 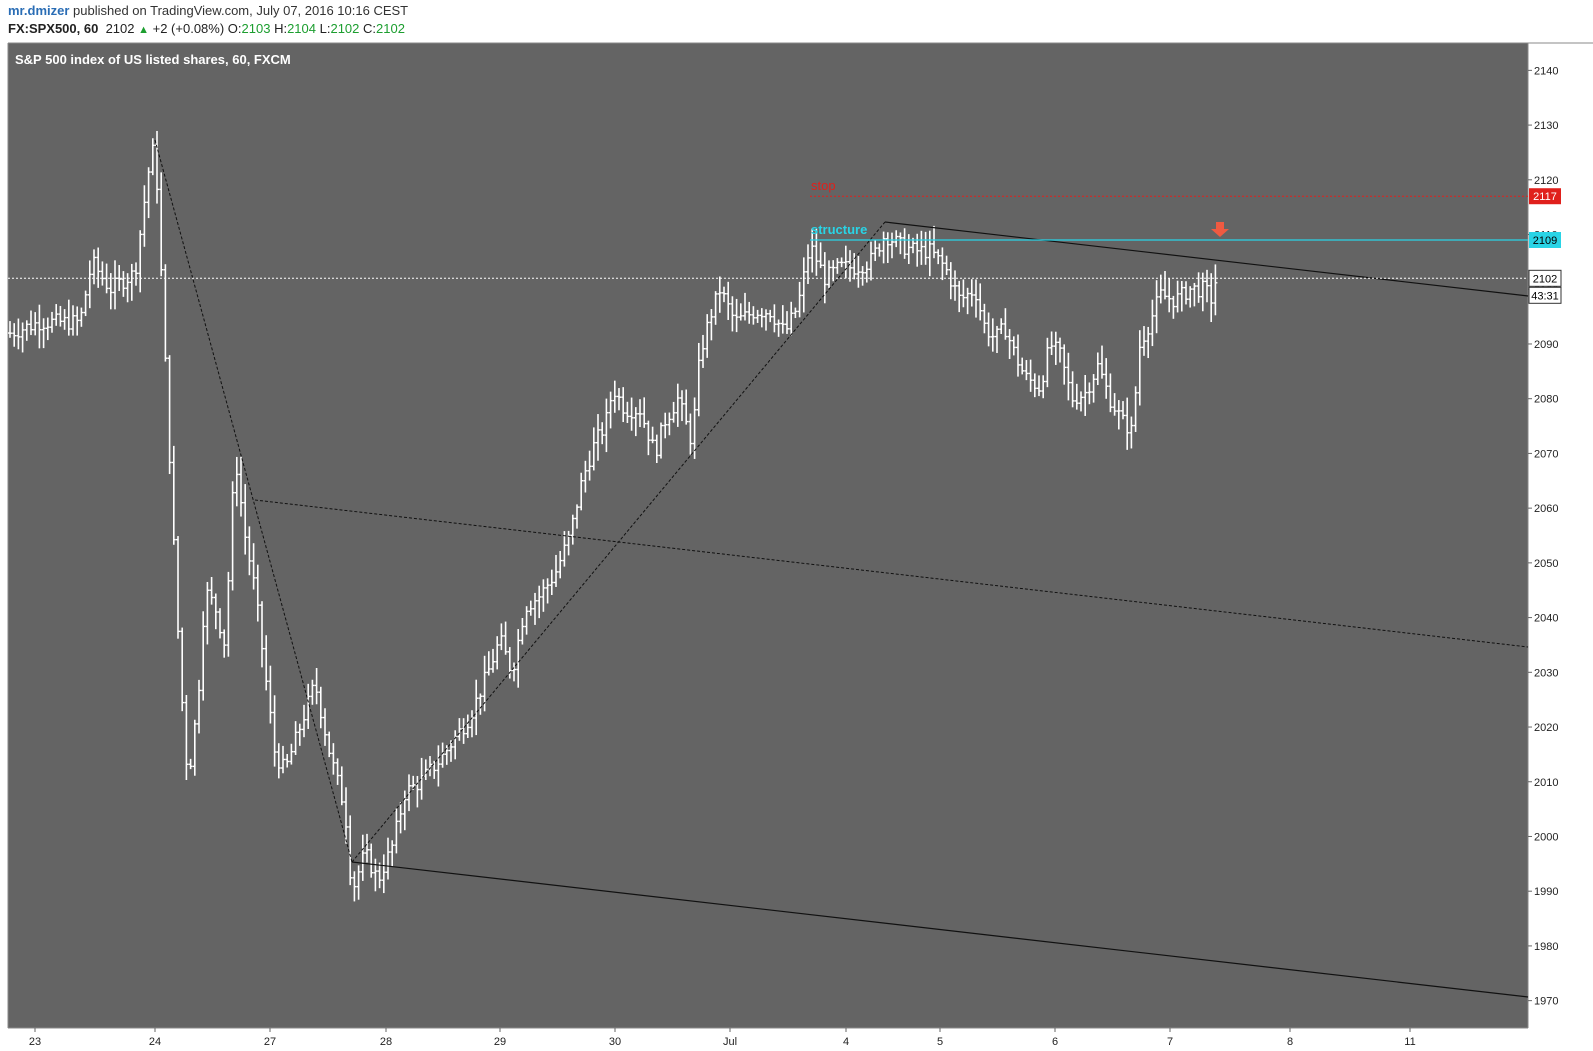 What do you see at coordinates (325, 28) in the screenshot?
I see `low-label: L:` at bounding box center [325, 28].